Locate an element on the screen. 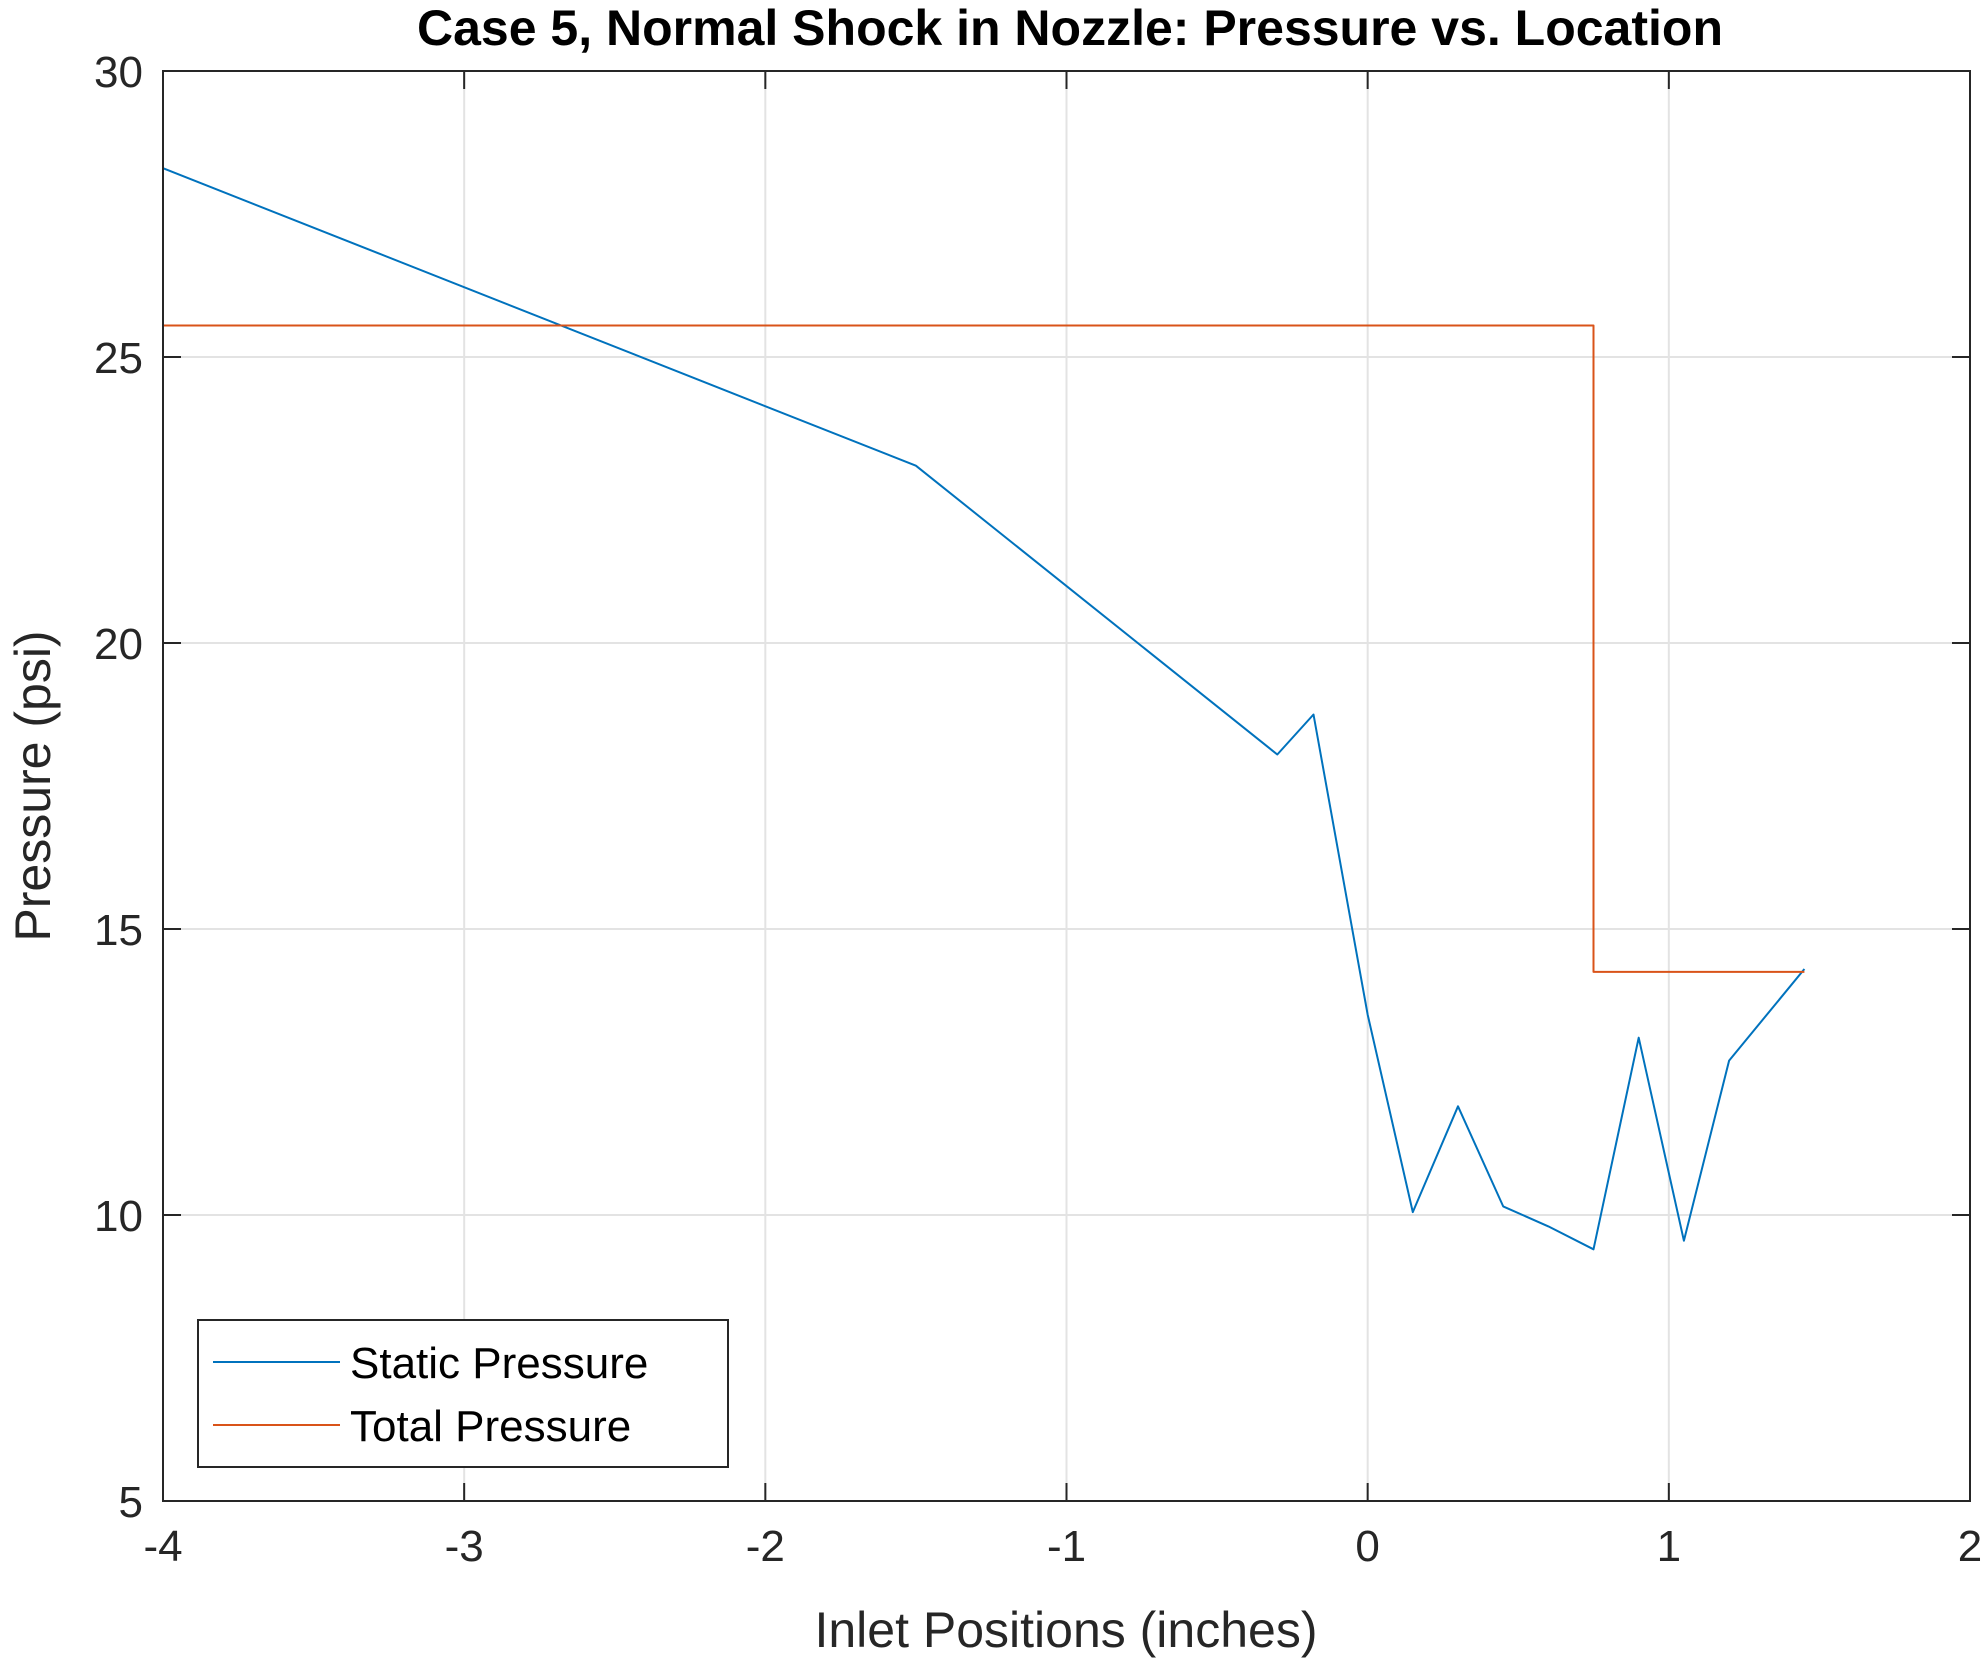 The image size is (1986, 1664). x-tick-label: -4 is located at coordinates (162, 1546).